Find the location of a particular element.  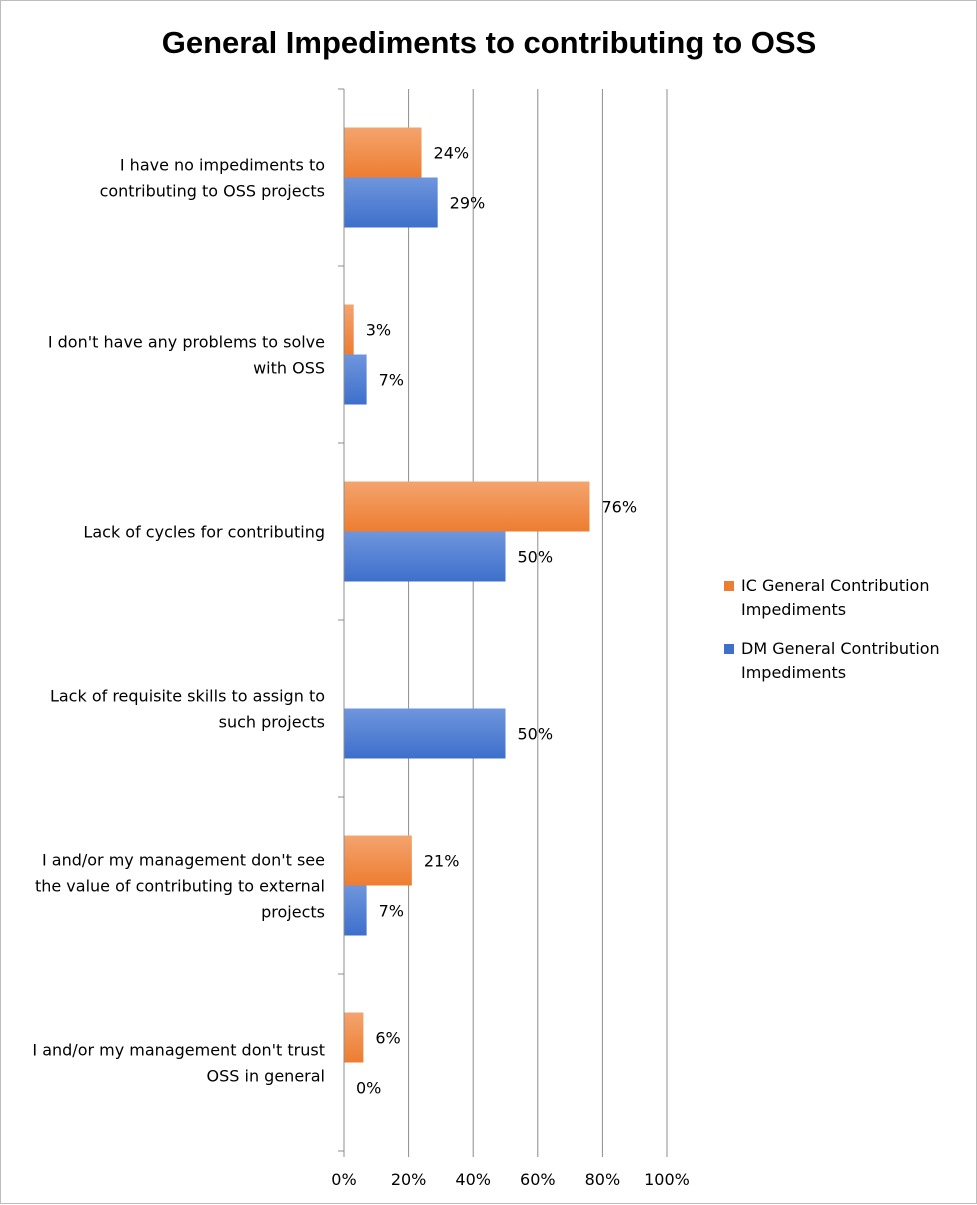

data-label: 24% is located at coordinates (452, 153).